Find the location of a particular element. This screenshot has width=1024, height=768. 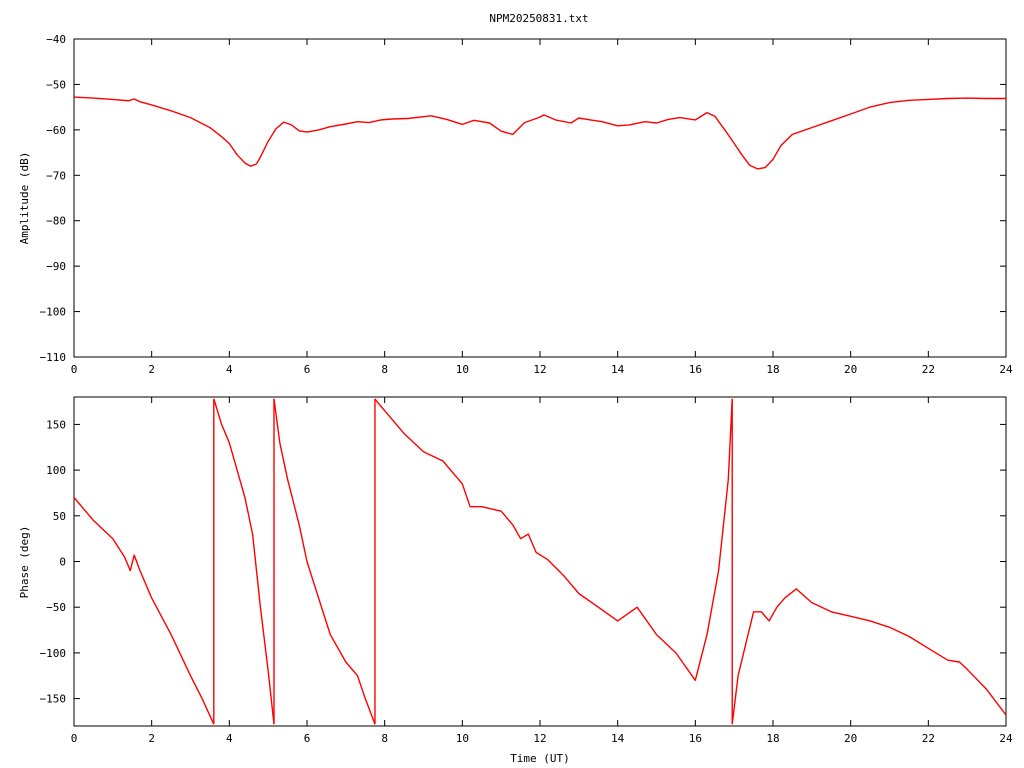

amplitude-xtick-label: 2 is located at coordinates (151, 369).